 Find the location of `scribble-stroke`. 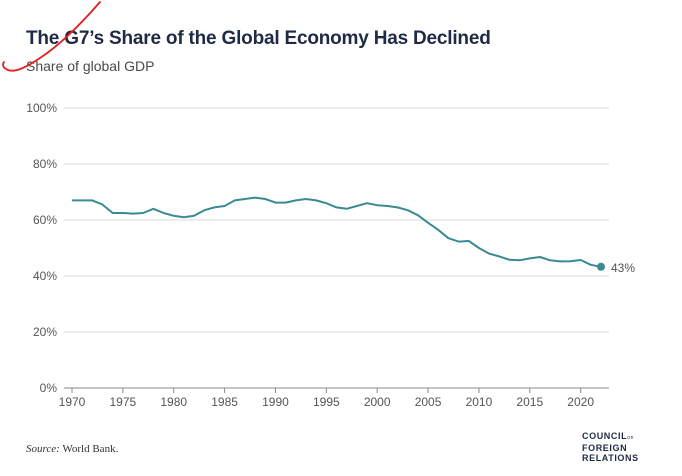

scribble-stroke is located at coordinates (51, 36).